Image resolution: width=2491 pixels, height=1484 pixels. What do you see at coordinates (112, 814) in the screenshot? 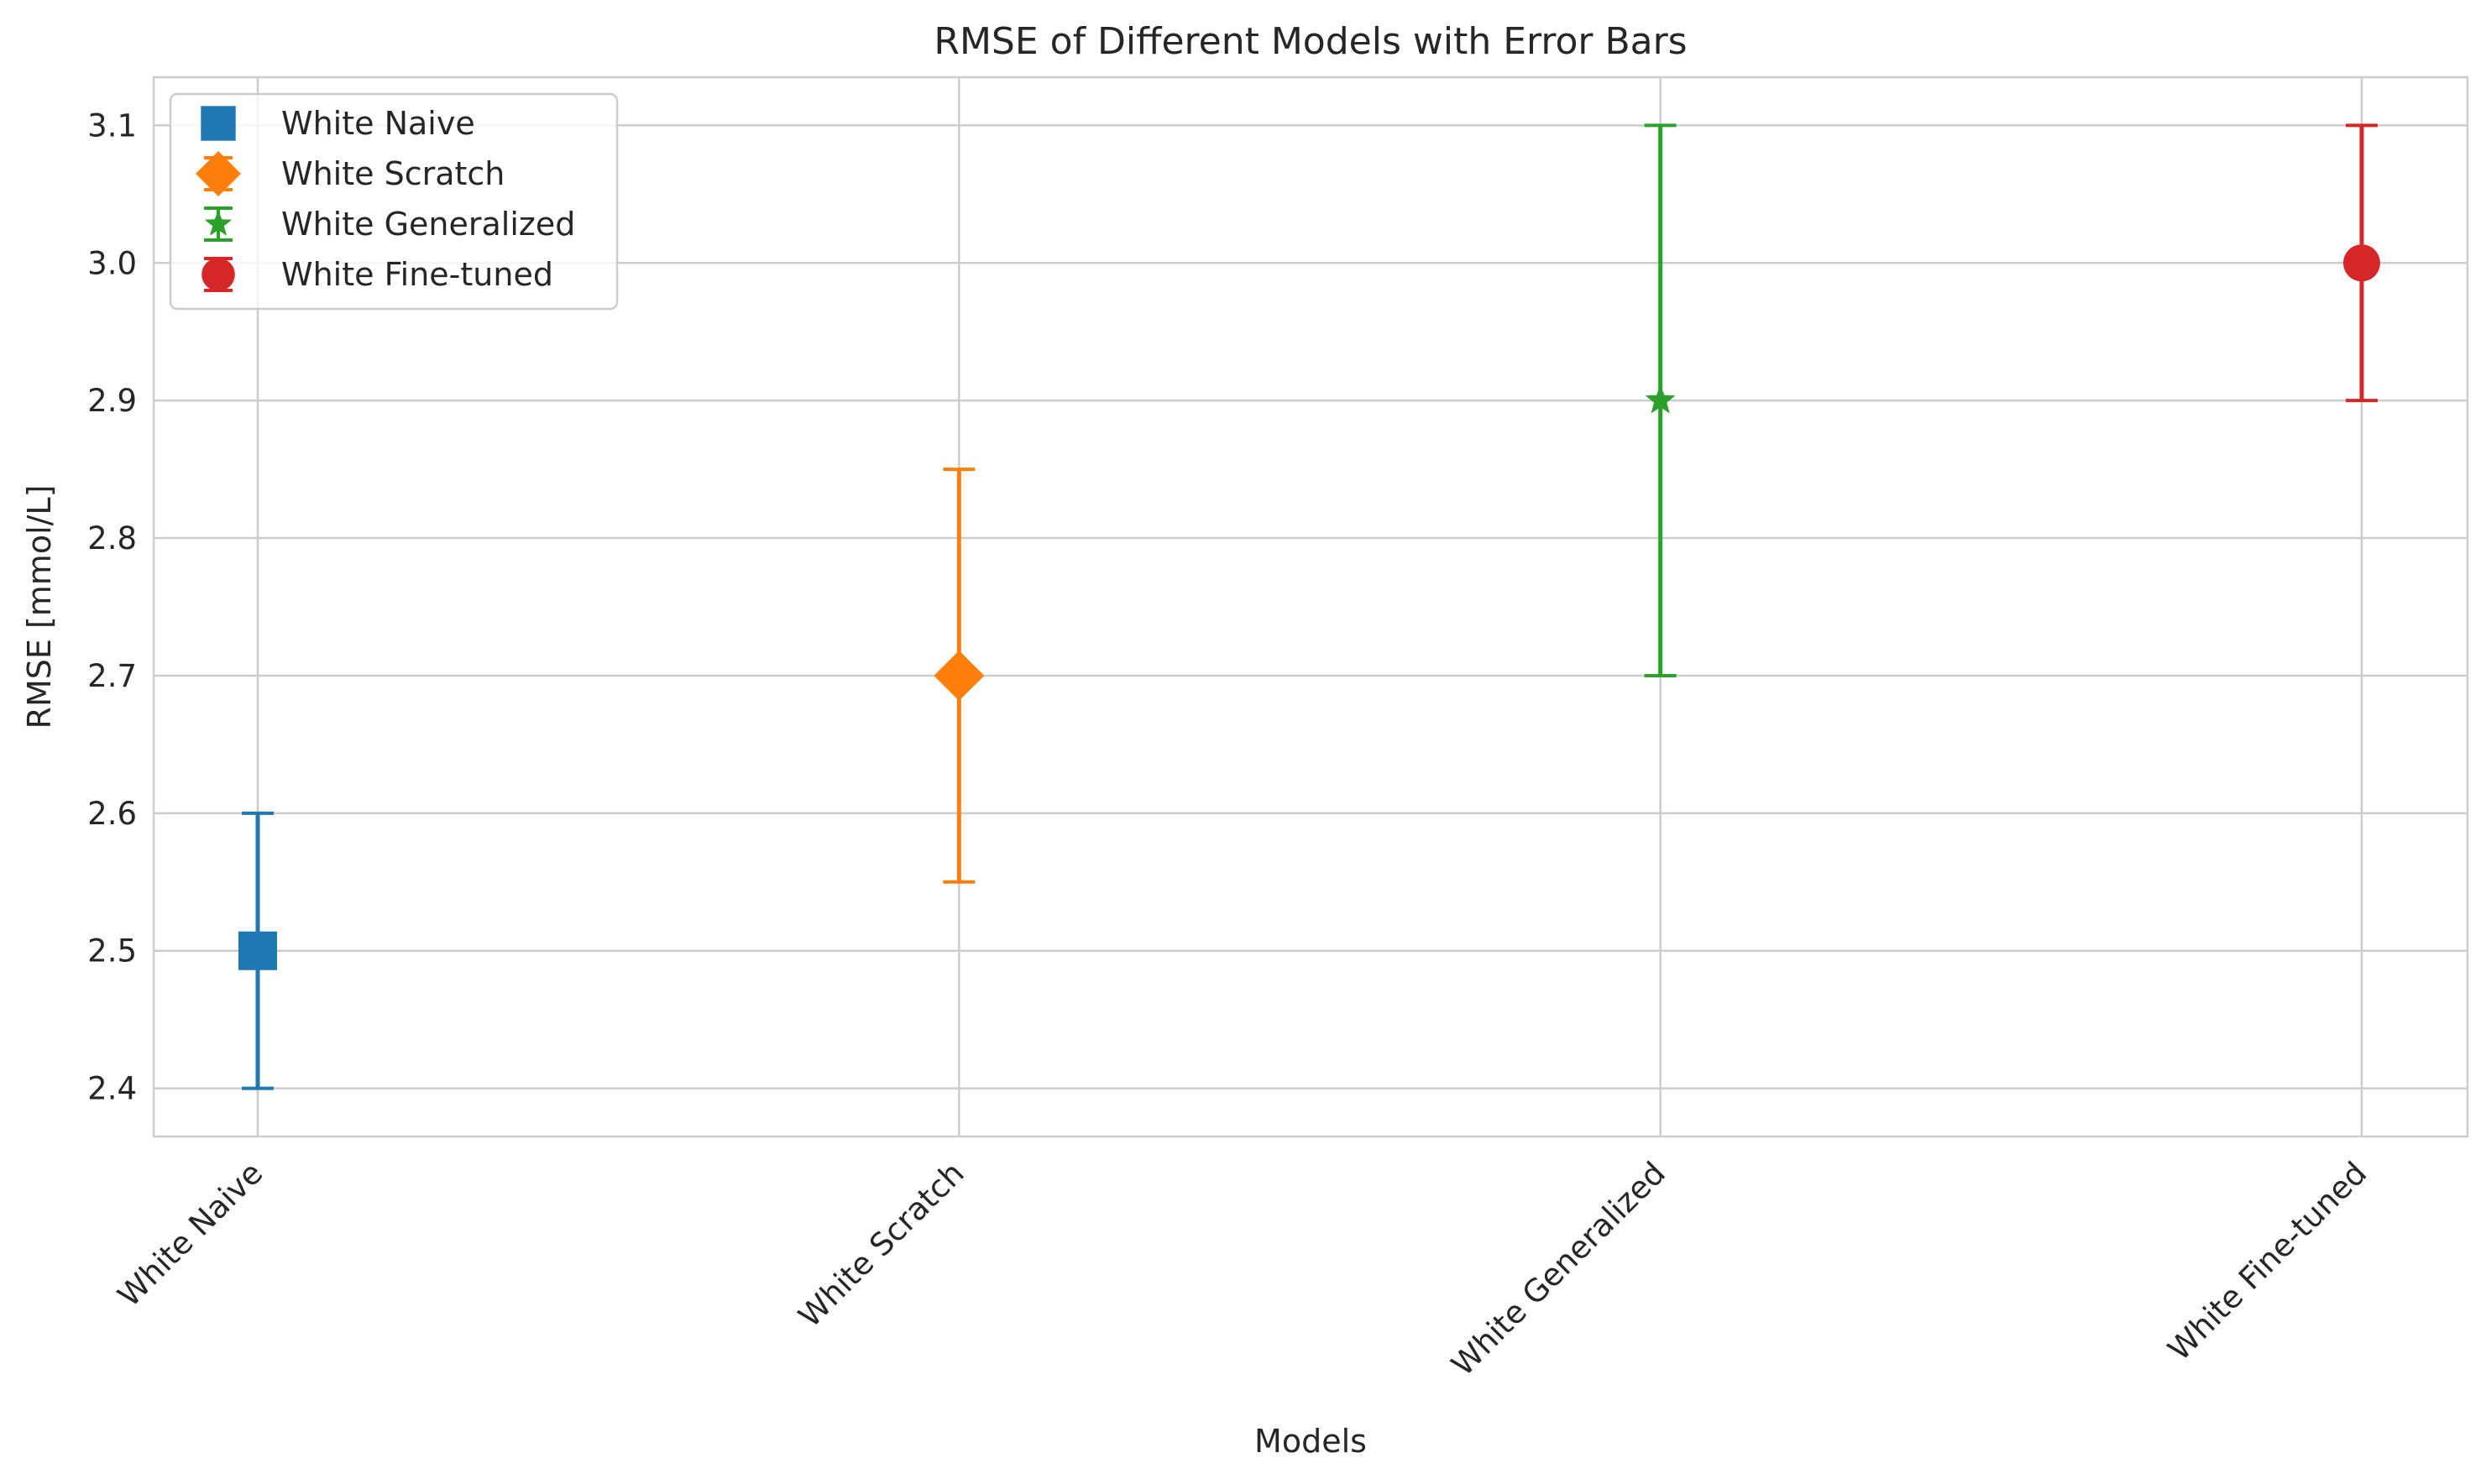
I see `y-tick-label: 2.6` at bounding box center [112, 814].